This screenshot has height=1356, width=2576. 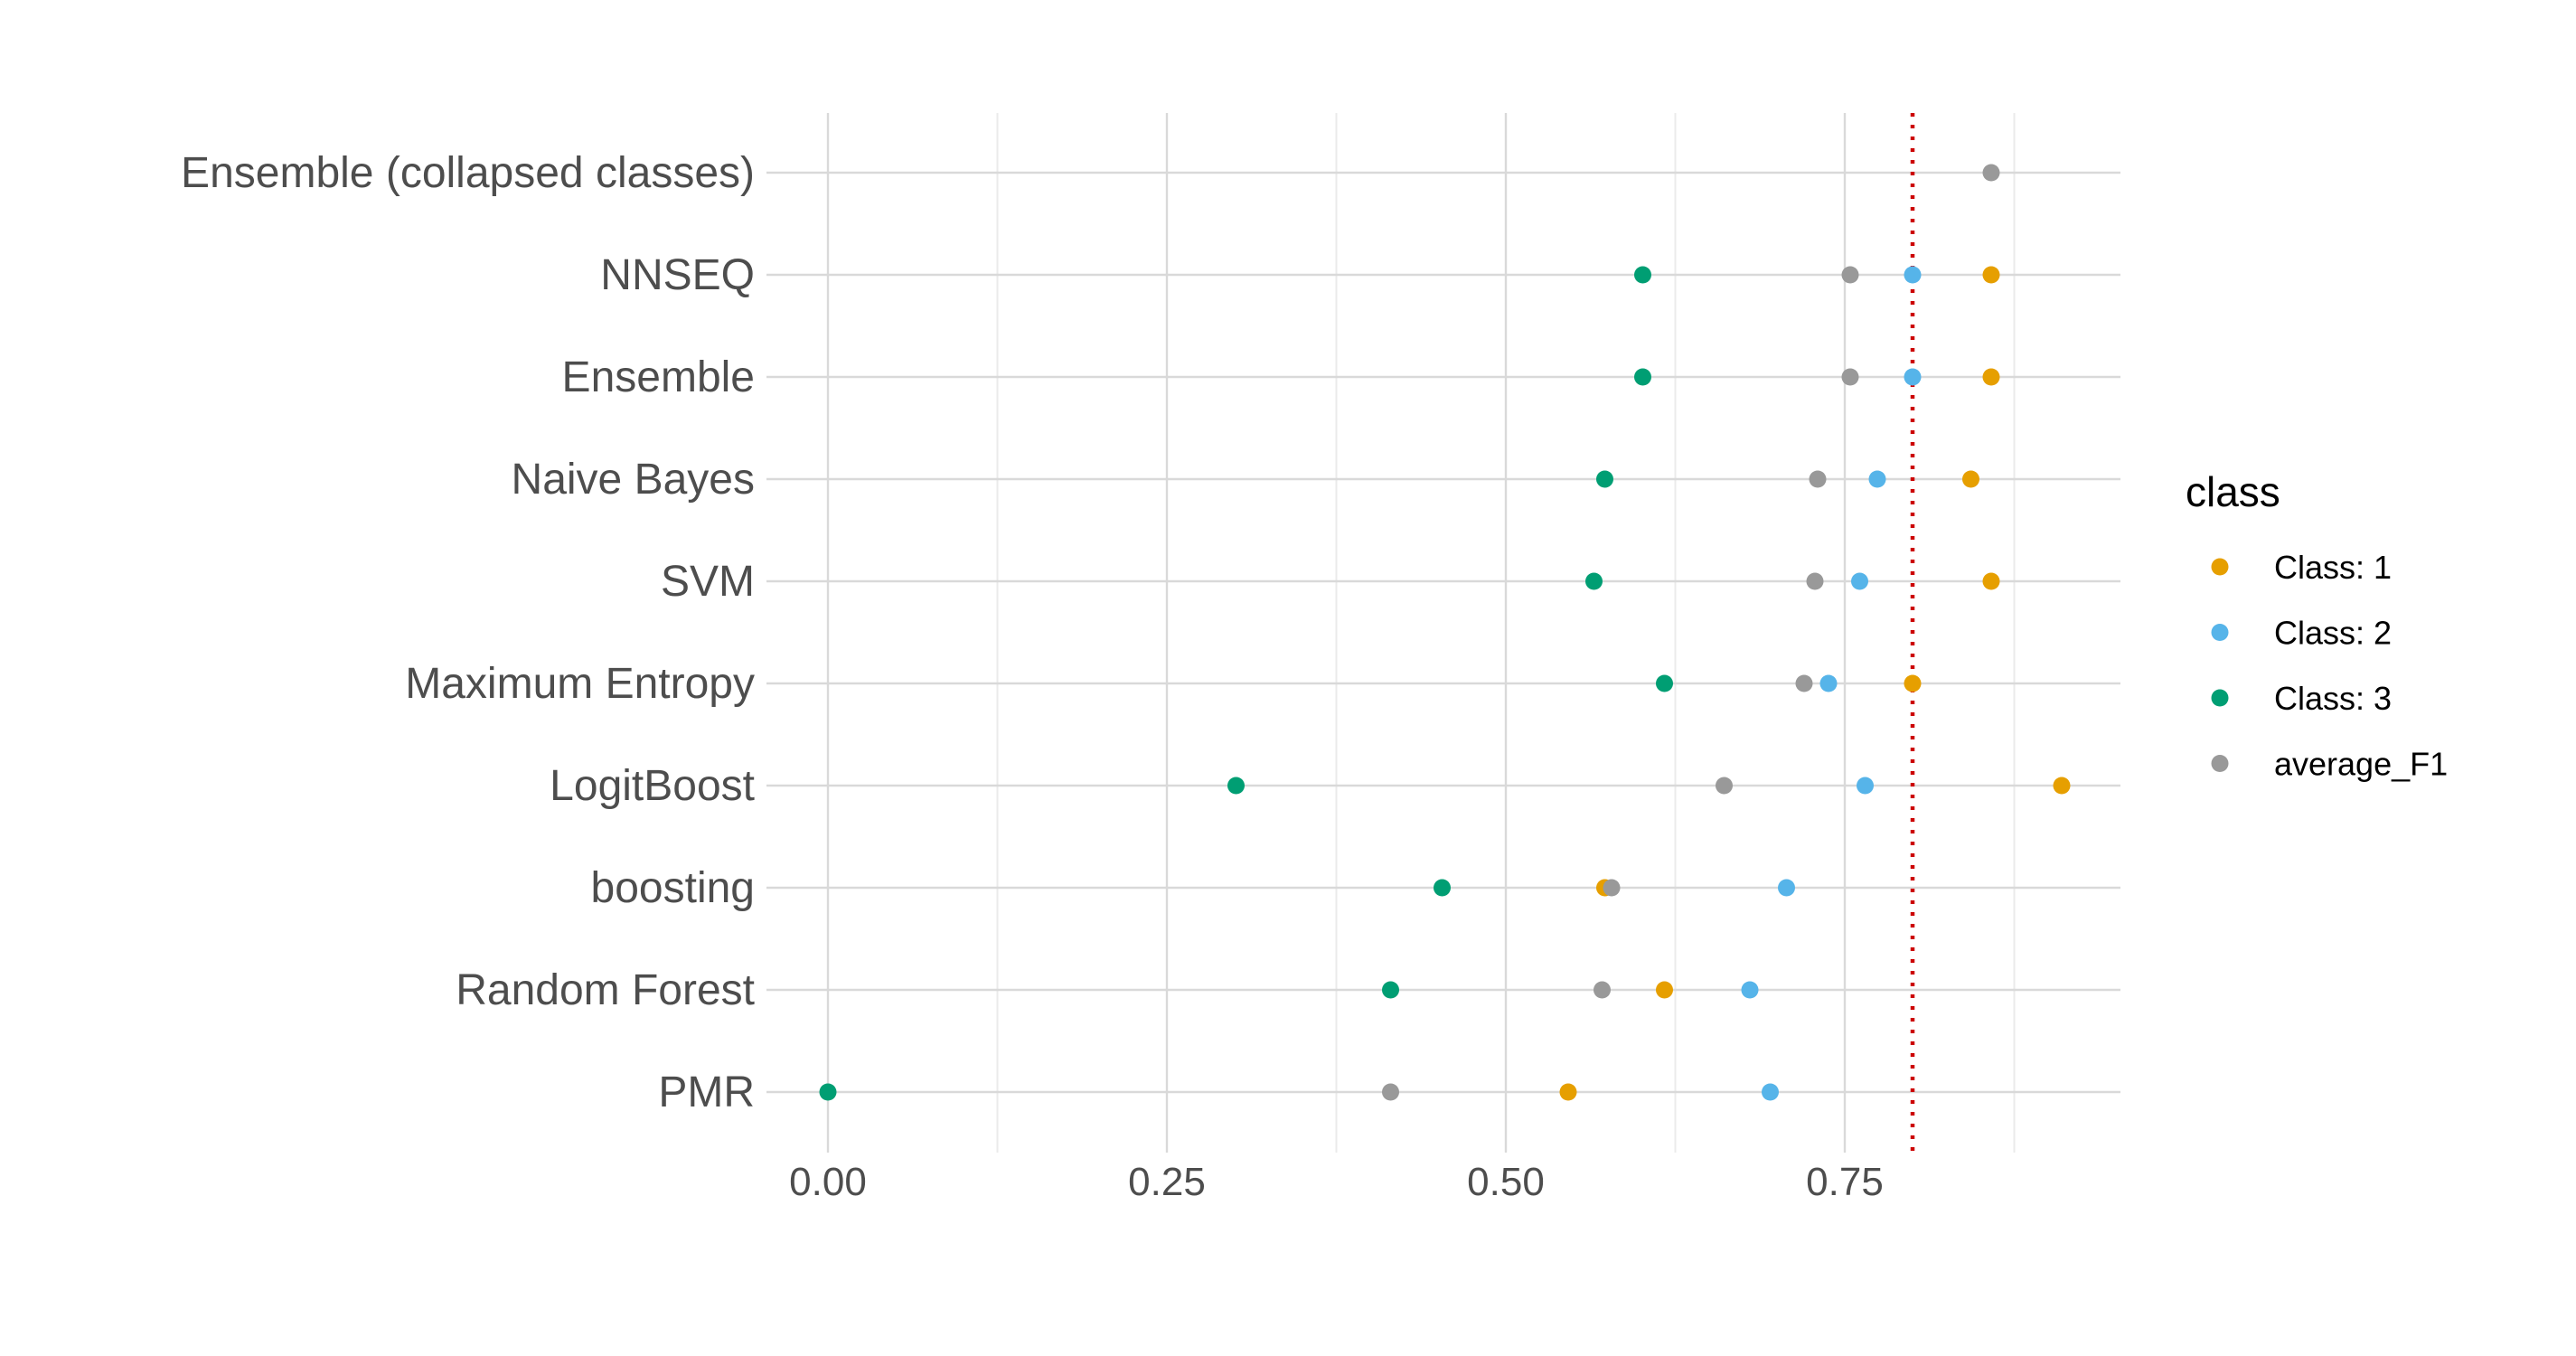 What do you see at coordinates (828, 1182) in the screenshot?
I see `x-tick-label: 0.00` at bounding box center [828, 1182].